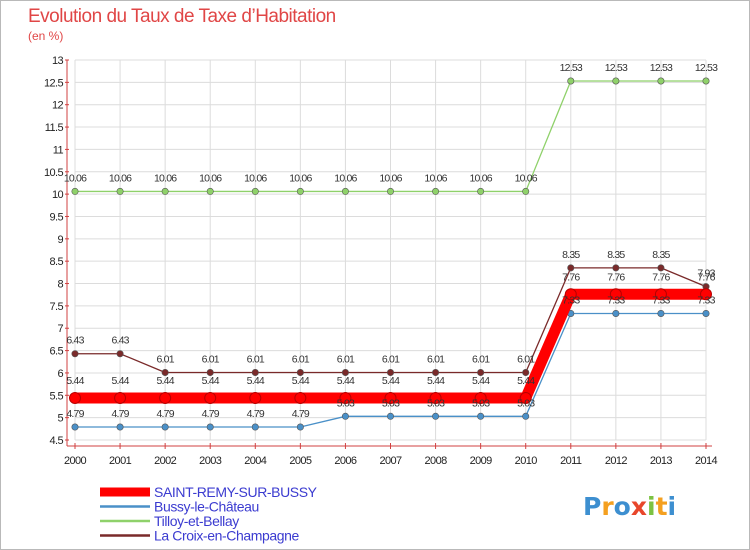 This screenshot has height=550, width=750. Describe the element at coordinates (196, 521) in the screenshot. I see `legend-label: Tilloy-et-Bellay` at that location.